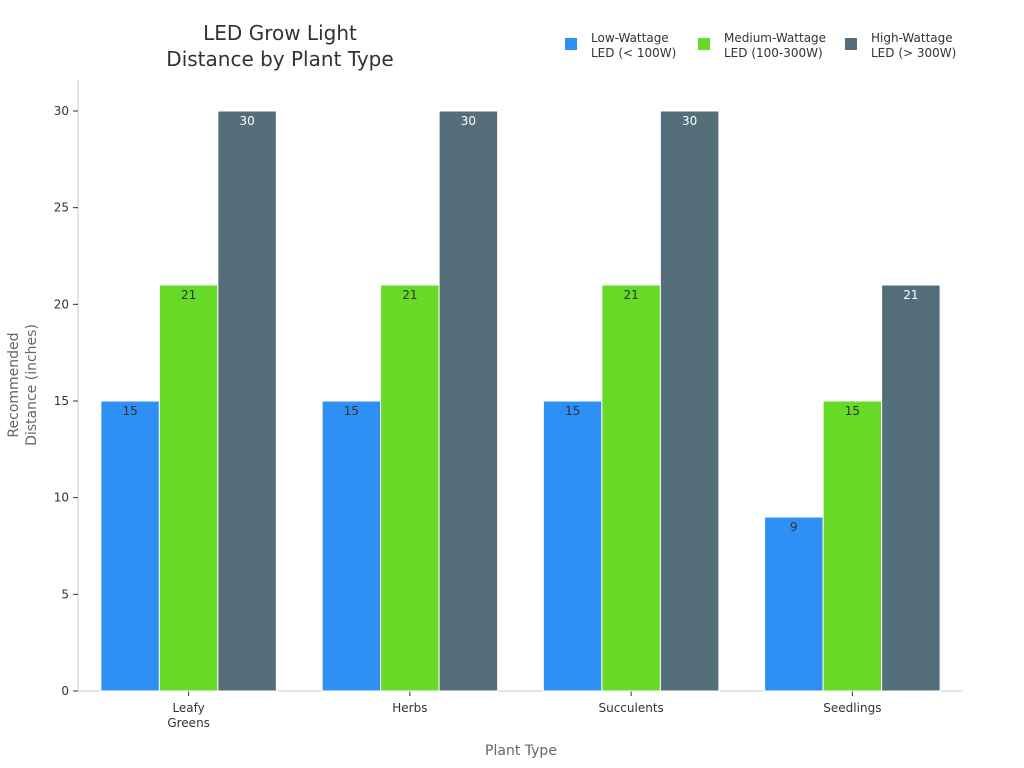  I want to click on y-tick-label: 5, so click(65, 594).